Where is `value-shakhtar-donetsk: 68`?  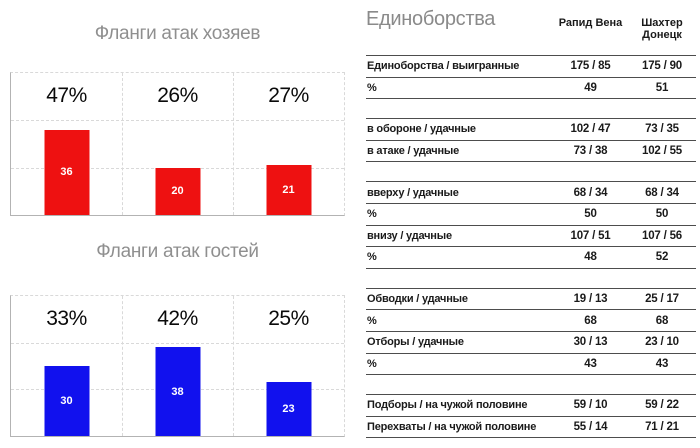 value-shakhtar-donetsk: 68 is located at coordinates (662, 320).